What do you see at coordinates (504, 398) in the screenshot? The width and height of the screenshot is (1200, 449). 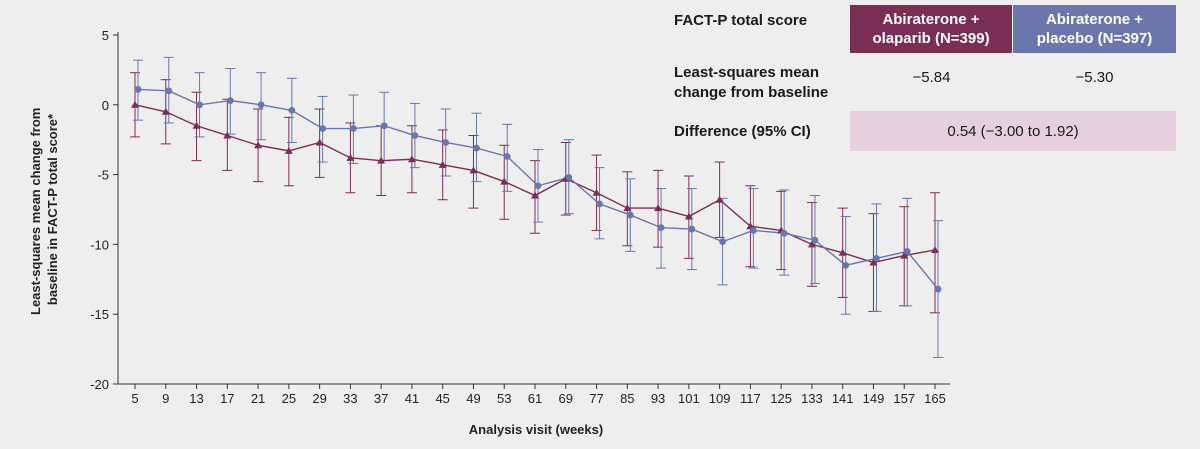 I see `x-tick-label: 53` at bounding box center [504, 398].